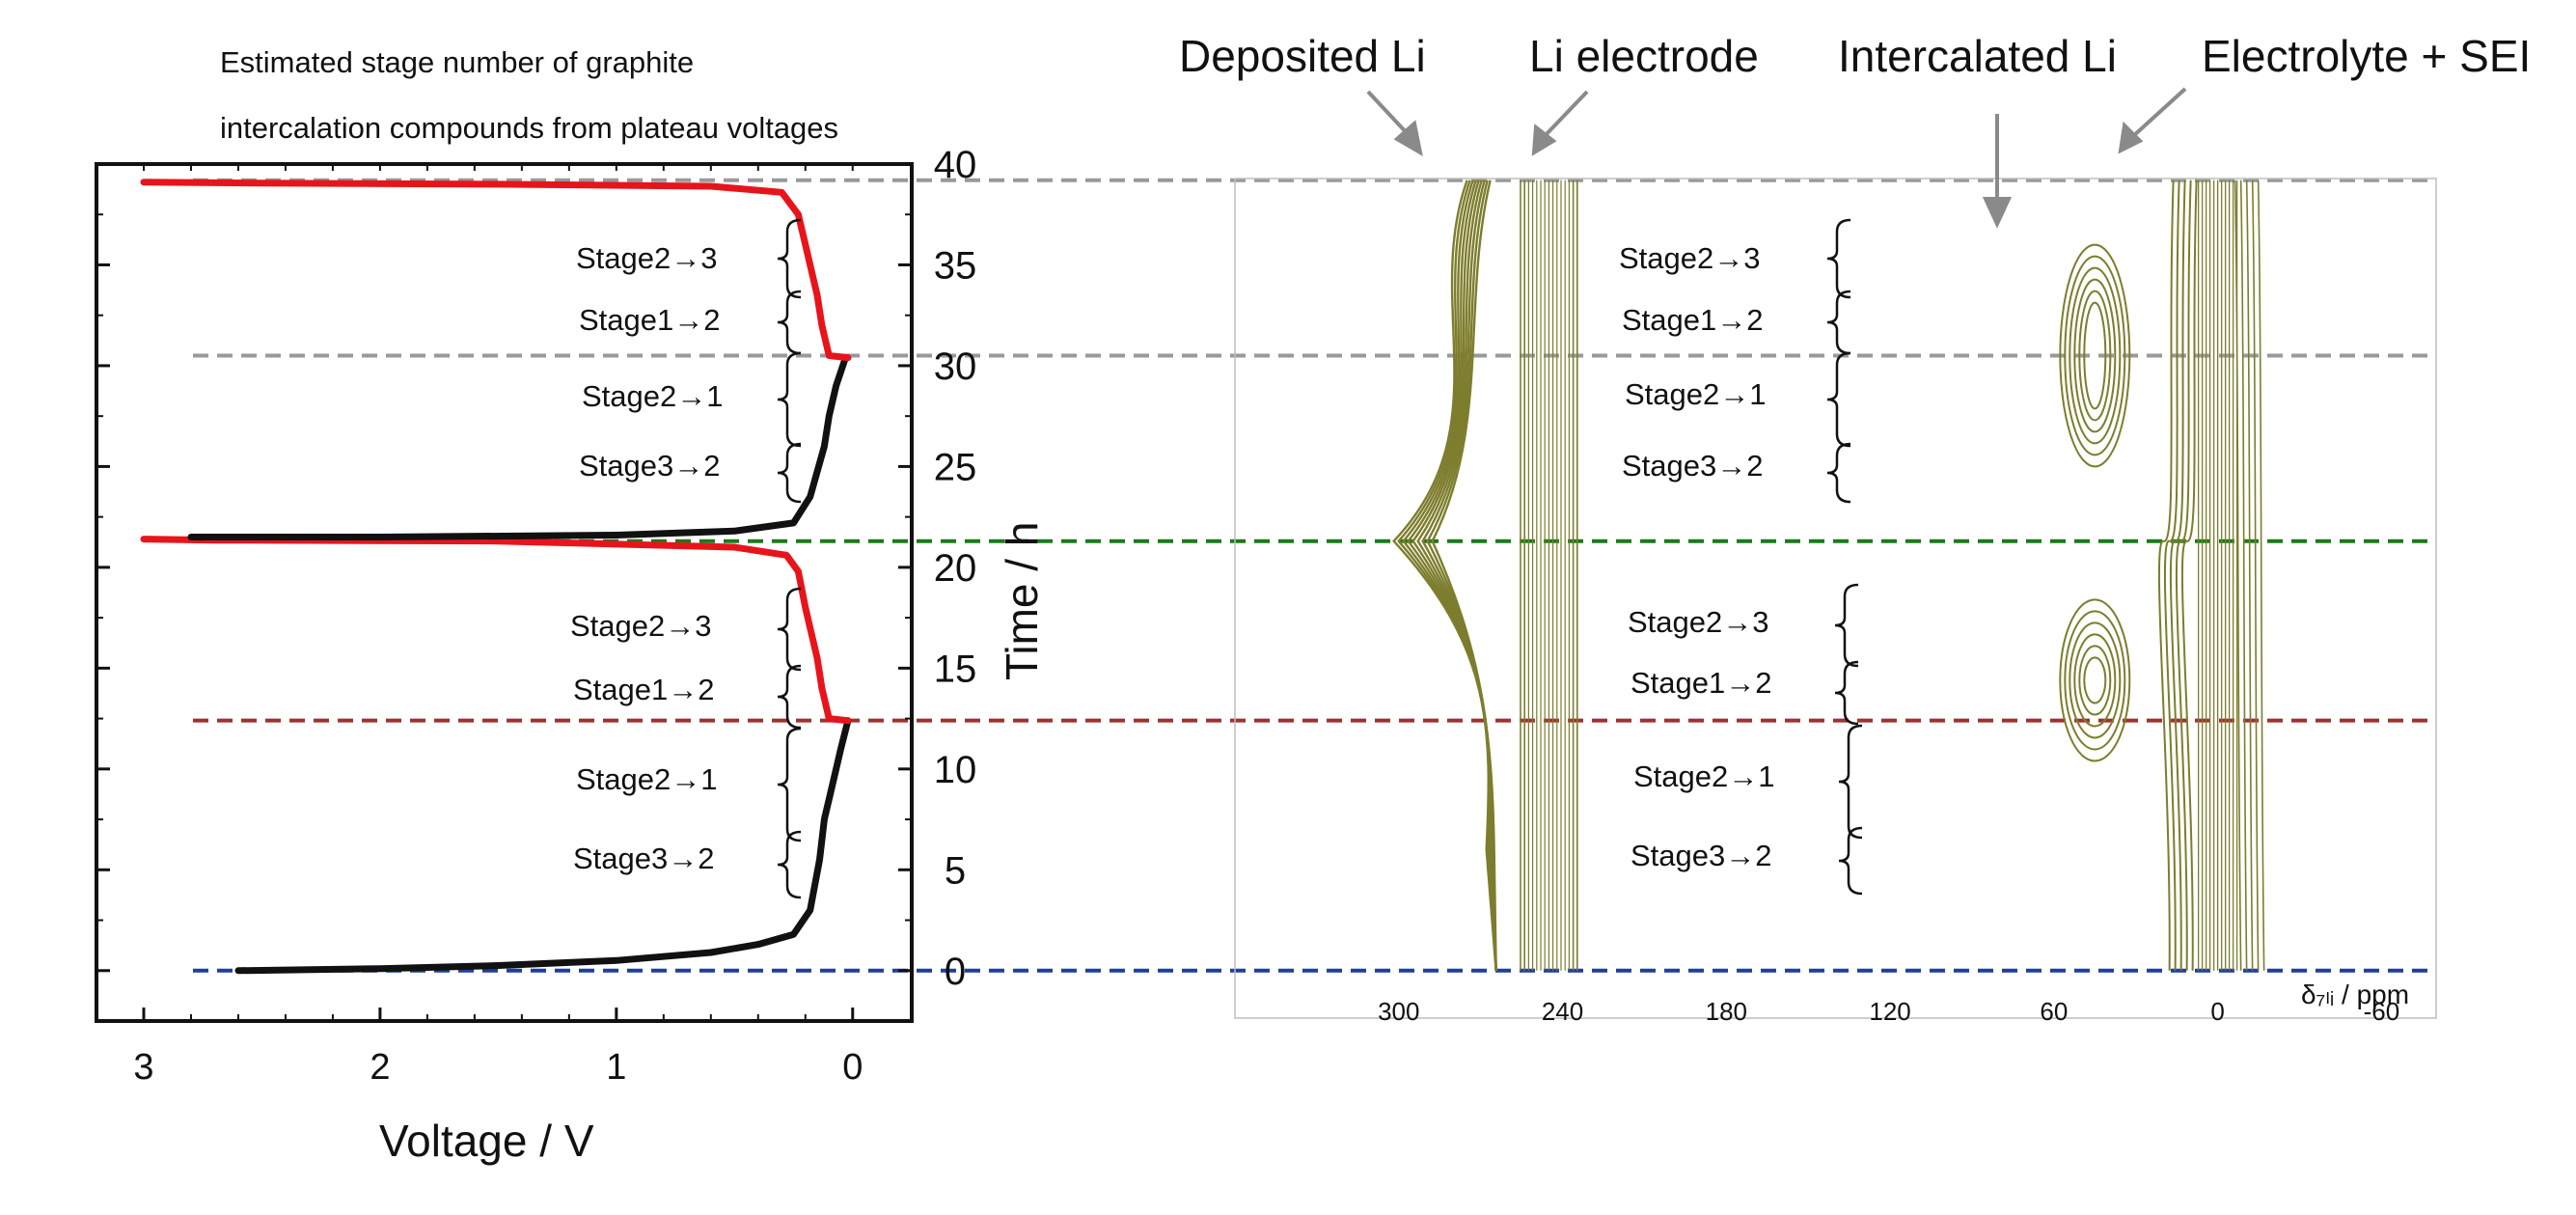  I want to click on stage-label-nmr-32-lower: Stage3→2, so click(1701, 856).